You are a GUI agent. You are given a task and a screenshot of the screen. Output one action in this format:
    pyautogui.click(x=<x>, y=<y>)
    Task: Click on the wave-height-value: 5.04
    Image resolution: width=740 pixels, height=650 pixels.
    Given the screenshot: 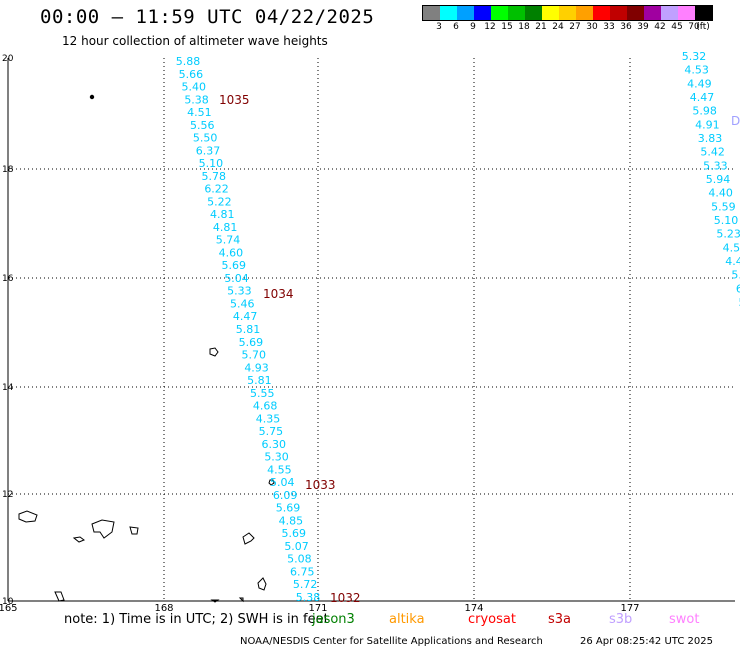 What is the action you would take?
    pyautogui.click(x=282, y=482)
    